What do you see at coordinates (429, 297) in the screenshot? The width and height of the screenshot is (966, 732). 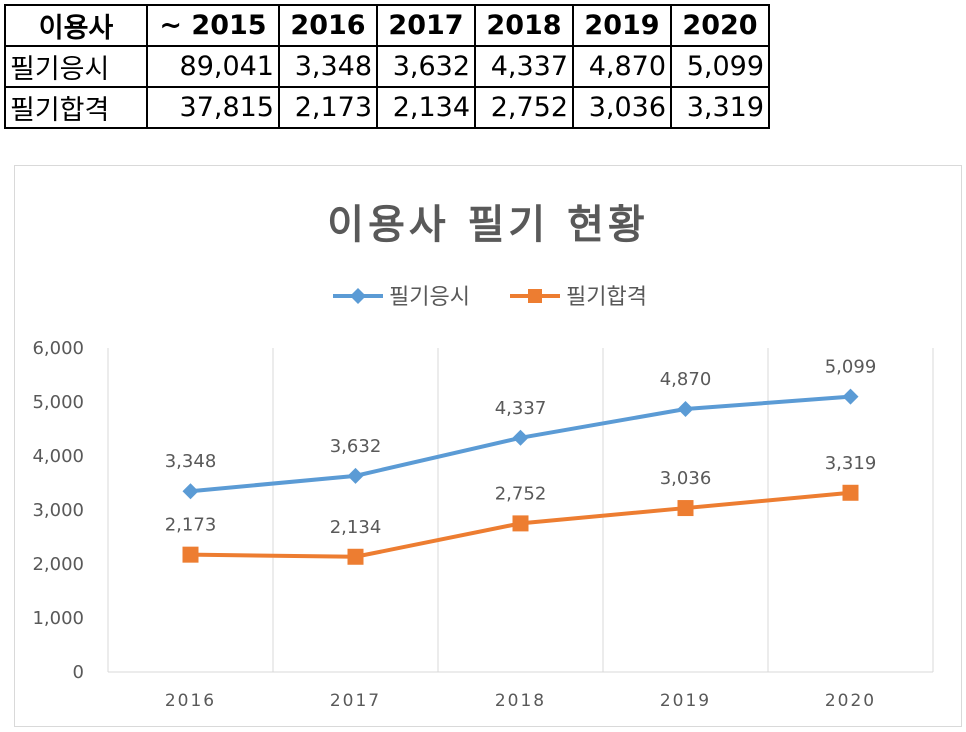 I see `legend-label: 필기응시` at bounding box center [429, 297].